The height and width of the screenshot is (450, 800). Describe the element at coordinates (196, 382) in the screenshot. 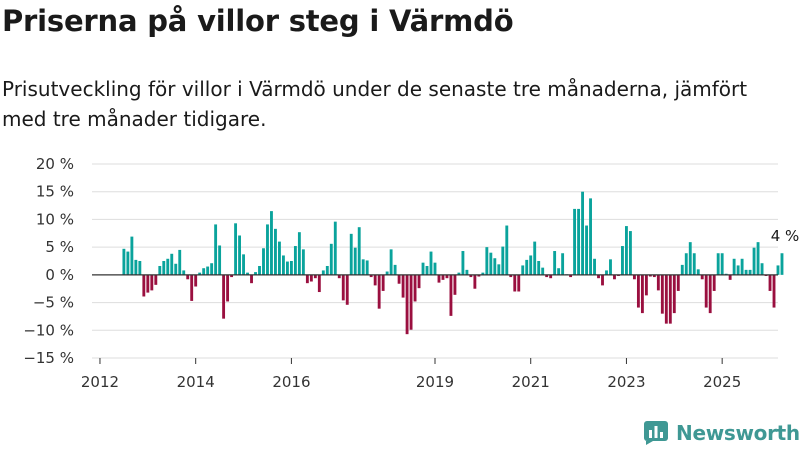

I see `x-tick-label: 2014` at that location.